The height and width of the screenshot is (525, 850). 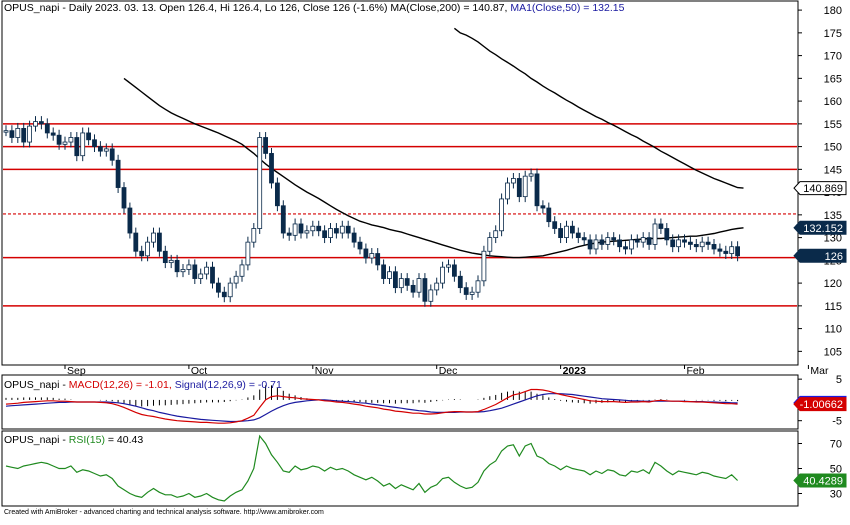 I want to click on price-badge-text: 132.152, so click(x=823, y=229).